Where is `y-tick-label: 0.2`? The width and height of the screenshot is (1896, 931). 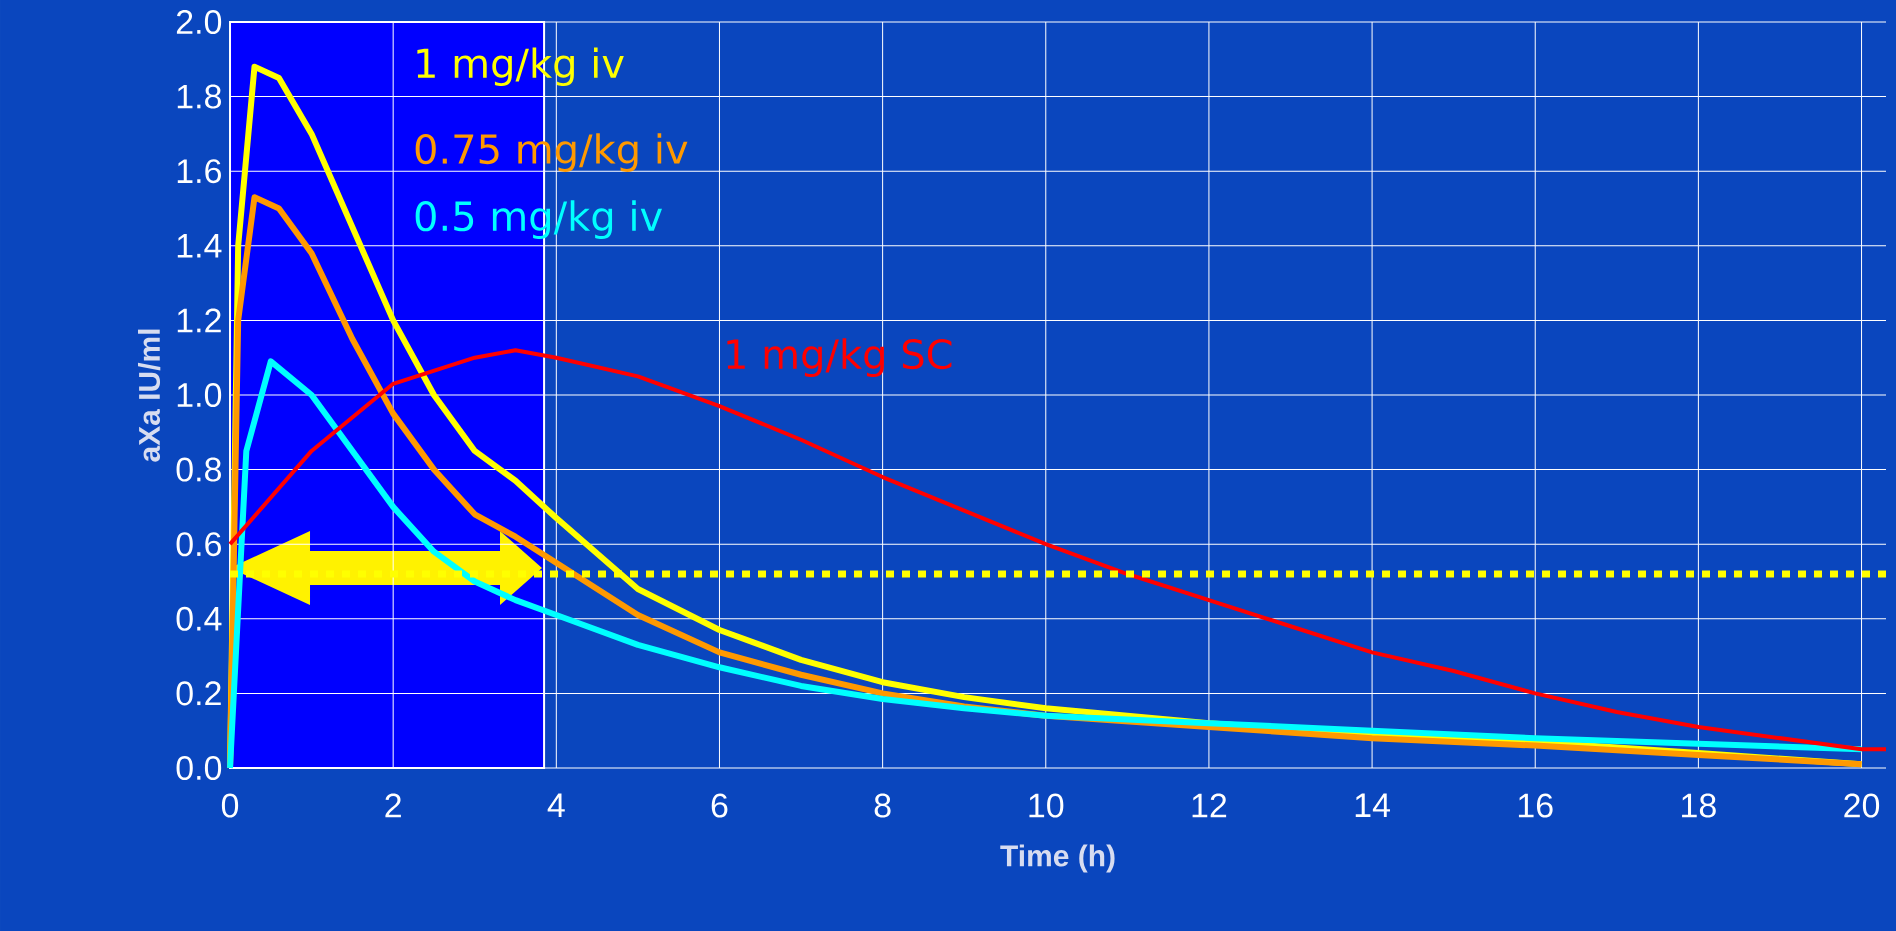
y-tick-label: 0.2 is located at coordinates (198, 693).